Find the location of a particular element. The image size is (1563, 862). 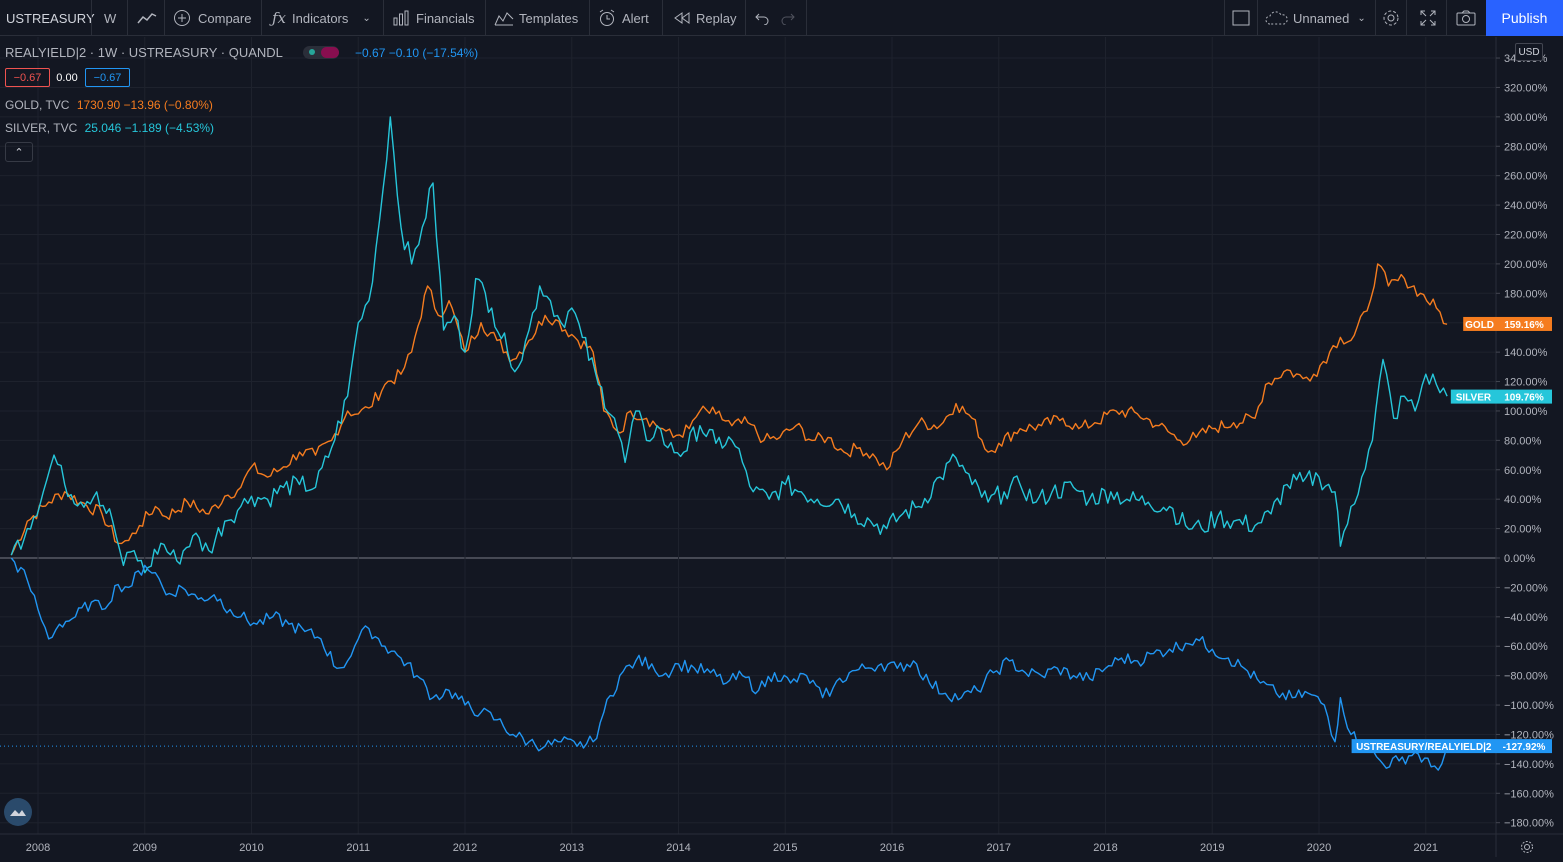

last-value-tag-label: -127.92% is located at coordinates (1524, 747).